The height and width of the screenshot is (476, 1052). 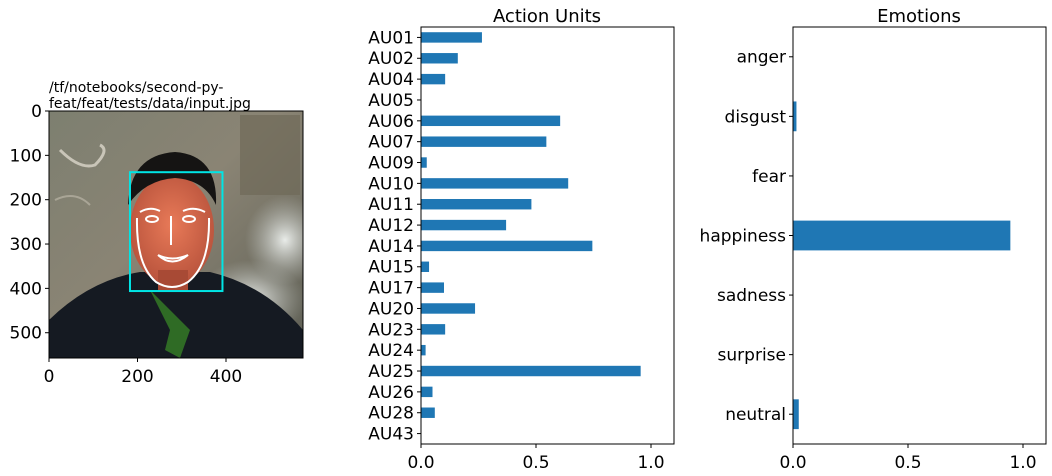 What do you see at coordinates (425, 266) in the screenshot?
I see `bar-au15` at bounding box center [425, 266].